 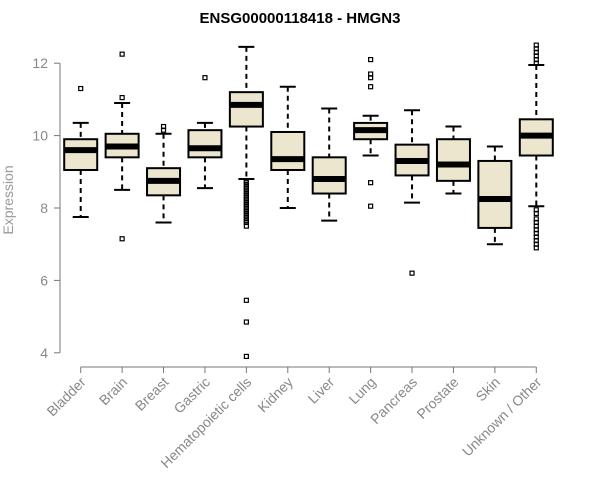 What do you see at coordinates (361, 390) in the screenshot?
I see `x-tick-label: Lung` at bounding box center [361, 390].